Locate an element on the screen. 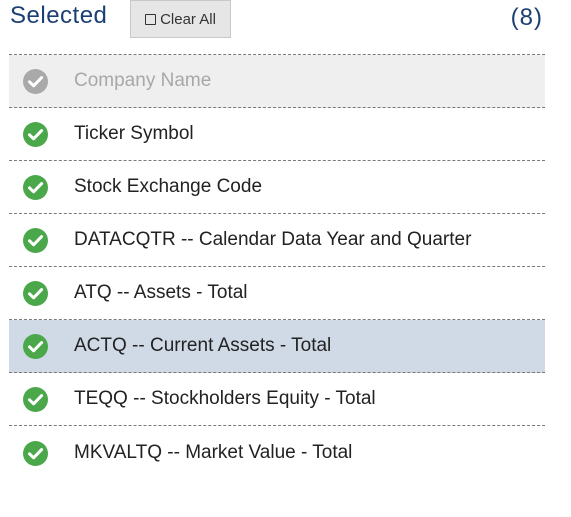 This screenshot has height=517, width=571. list-item-stock-exchange-code: Stock Exchange Code is located at coordinates (277, 187).